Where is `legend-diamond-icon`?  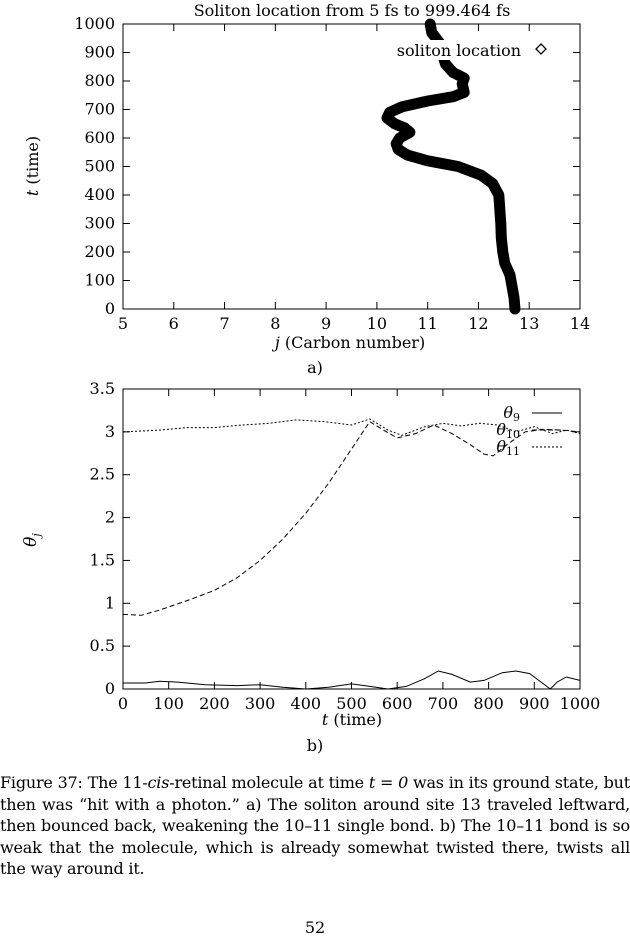
legend-diamond-icon is located at coordinates (541, 49).